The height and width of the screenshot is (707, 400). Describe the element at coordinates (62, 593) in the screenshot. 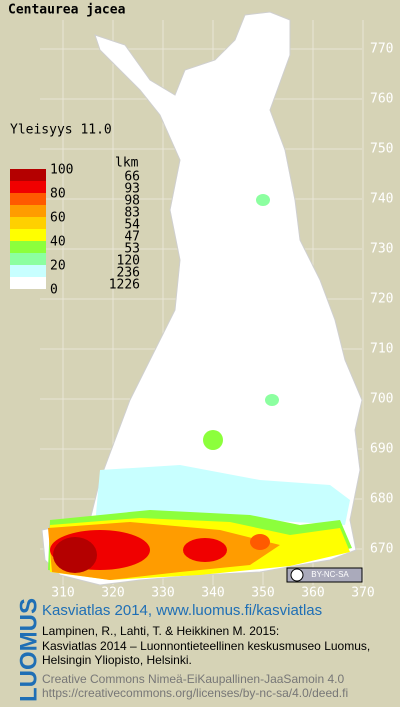

I see `east-label: 310` at that location.